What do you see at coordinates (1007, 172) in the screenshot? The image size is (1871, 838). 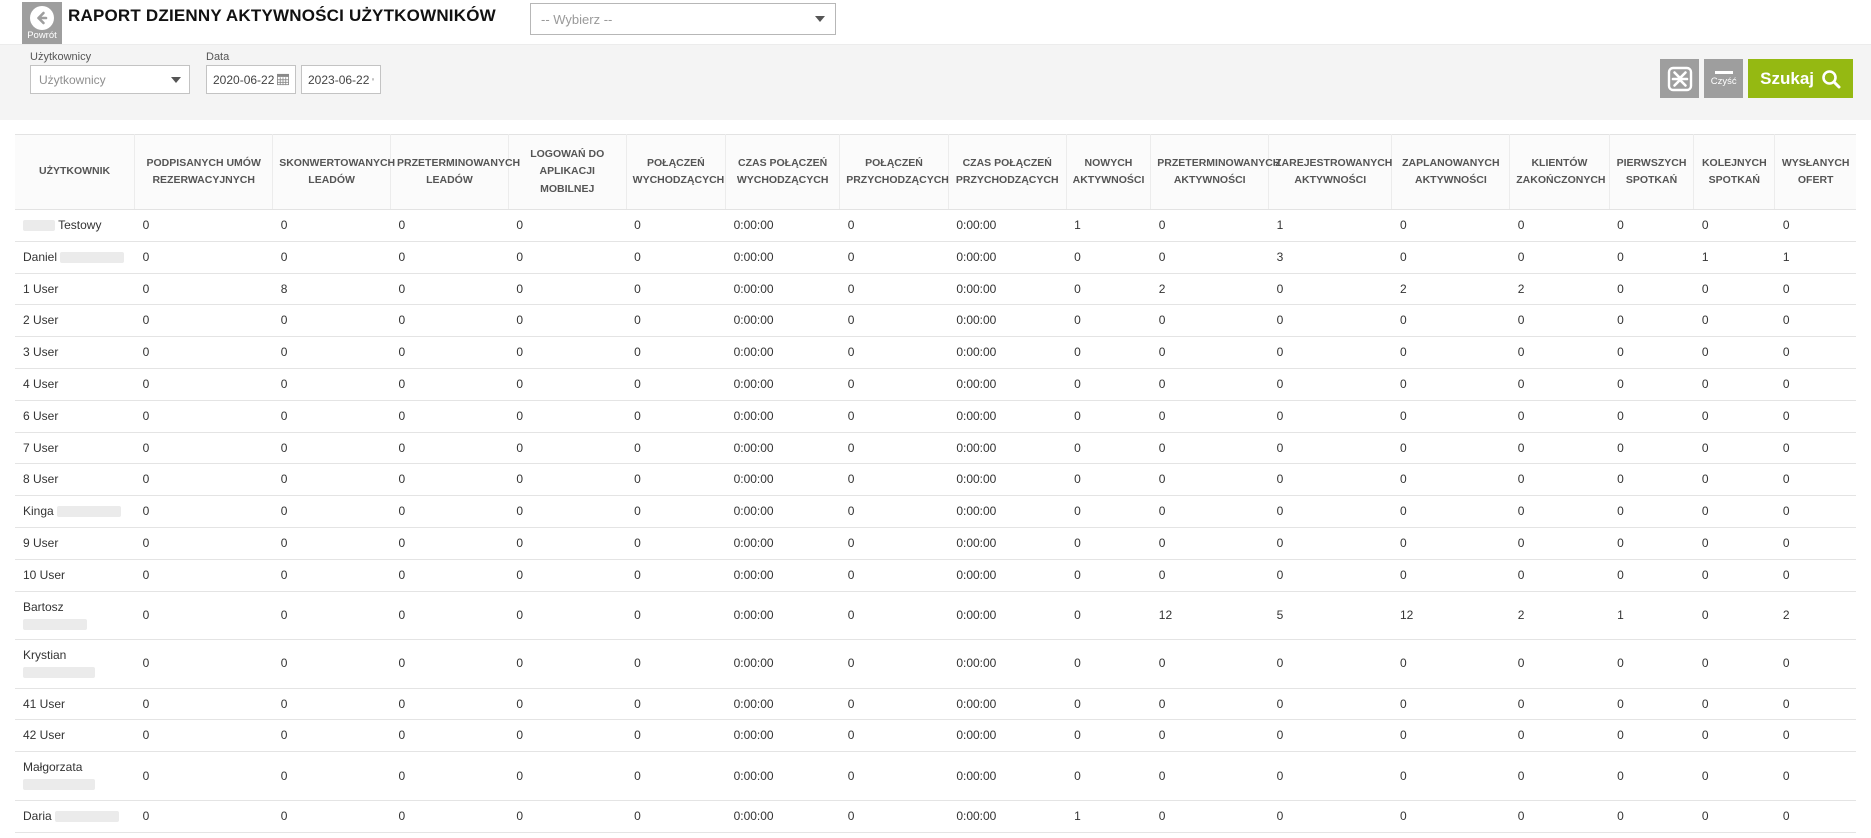 I see `column-header: CZAS POŁĄCZEŃ PRZYCHODZĄCYCH` at bounding box center [1007, 172].